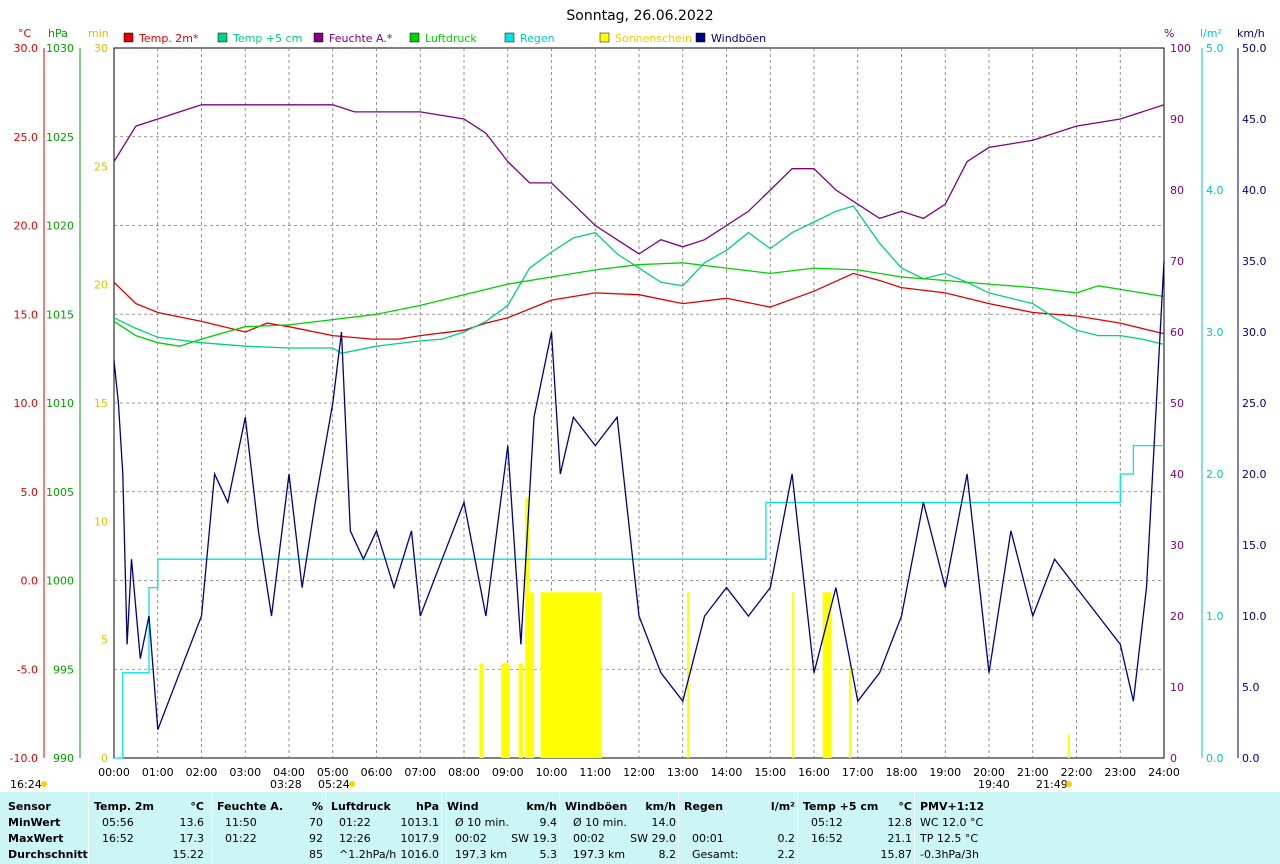 Image resolution: width=1280 pixels, height=864 pixels. I want to click on x-tick: 00:00, so click(114, 772).